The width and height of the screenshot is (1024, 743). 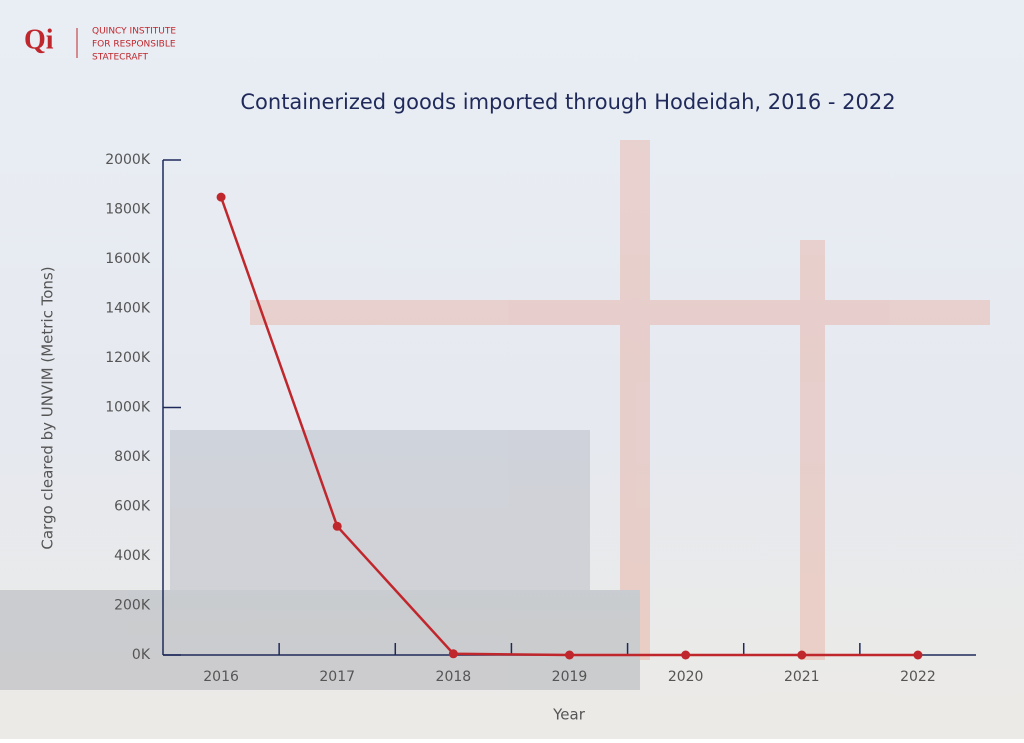 What do you see at coordinates (337, 677) in the screenshot?
I see `x-tick-label: 2017` at bounding box center [337, 677].